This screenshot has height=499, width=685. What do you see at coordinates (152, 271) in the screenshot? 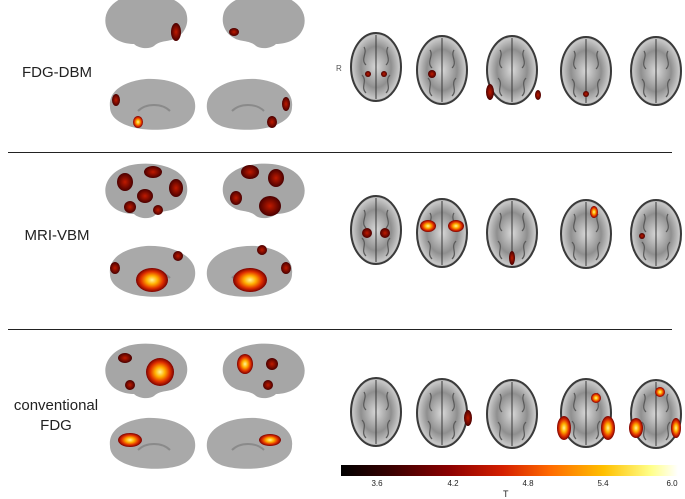
I see `mri-vbm-medial-left` at bounding box center [152, 271].